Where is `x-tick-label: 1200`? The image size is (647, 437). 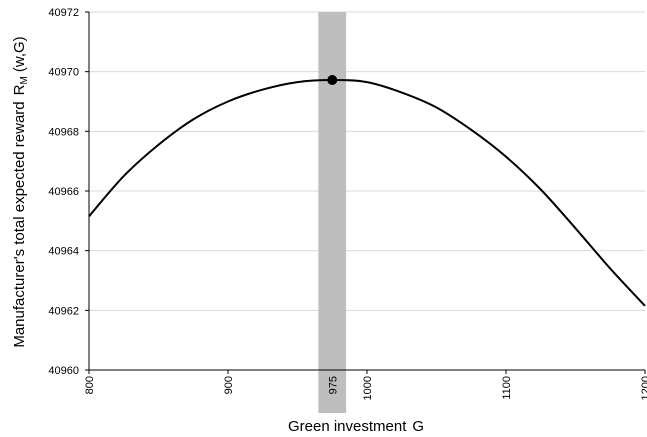
x-tick-label: 1200 is located at coordinates (643, 388).